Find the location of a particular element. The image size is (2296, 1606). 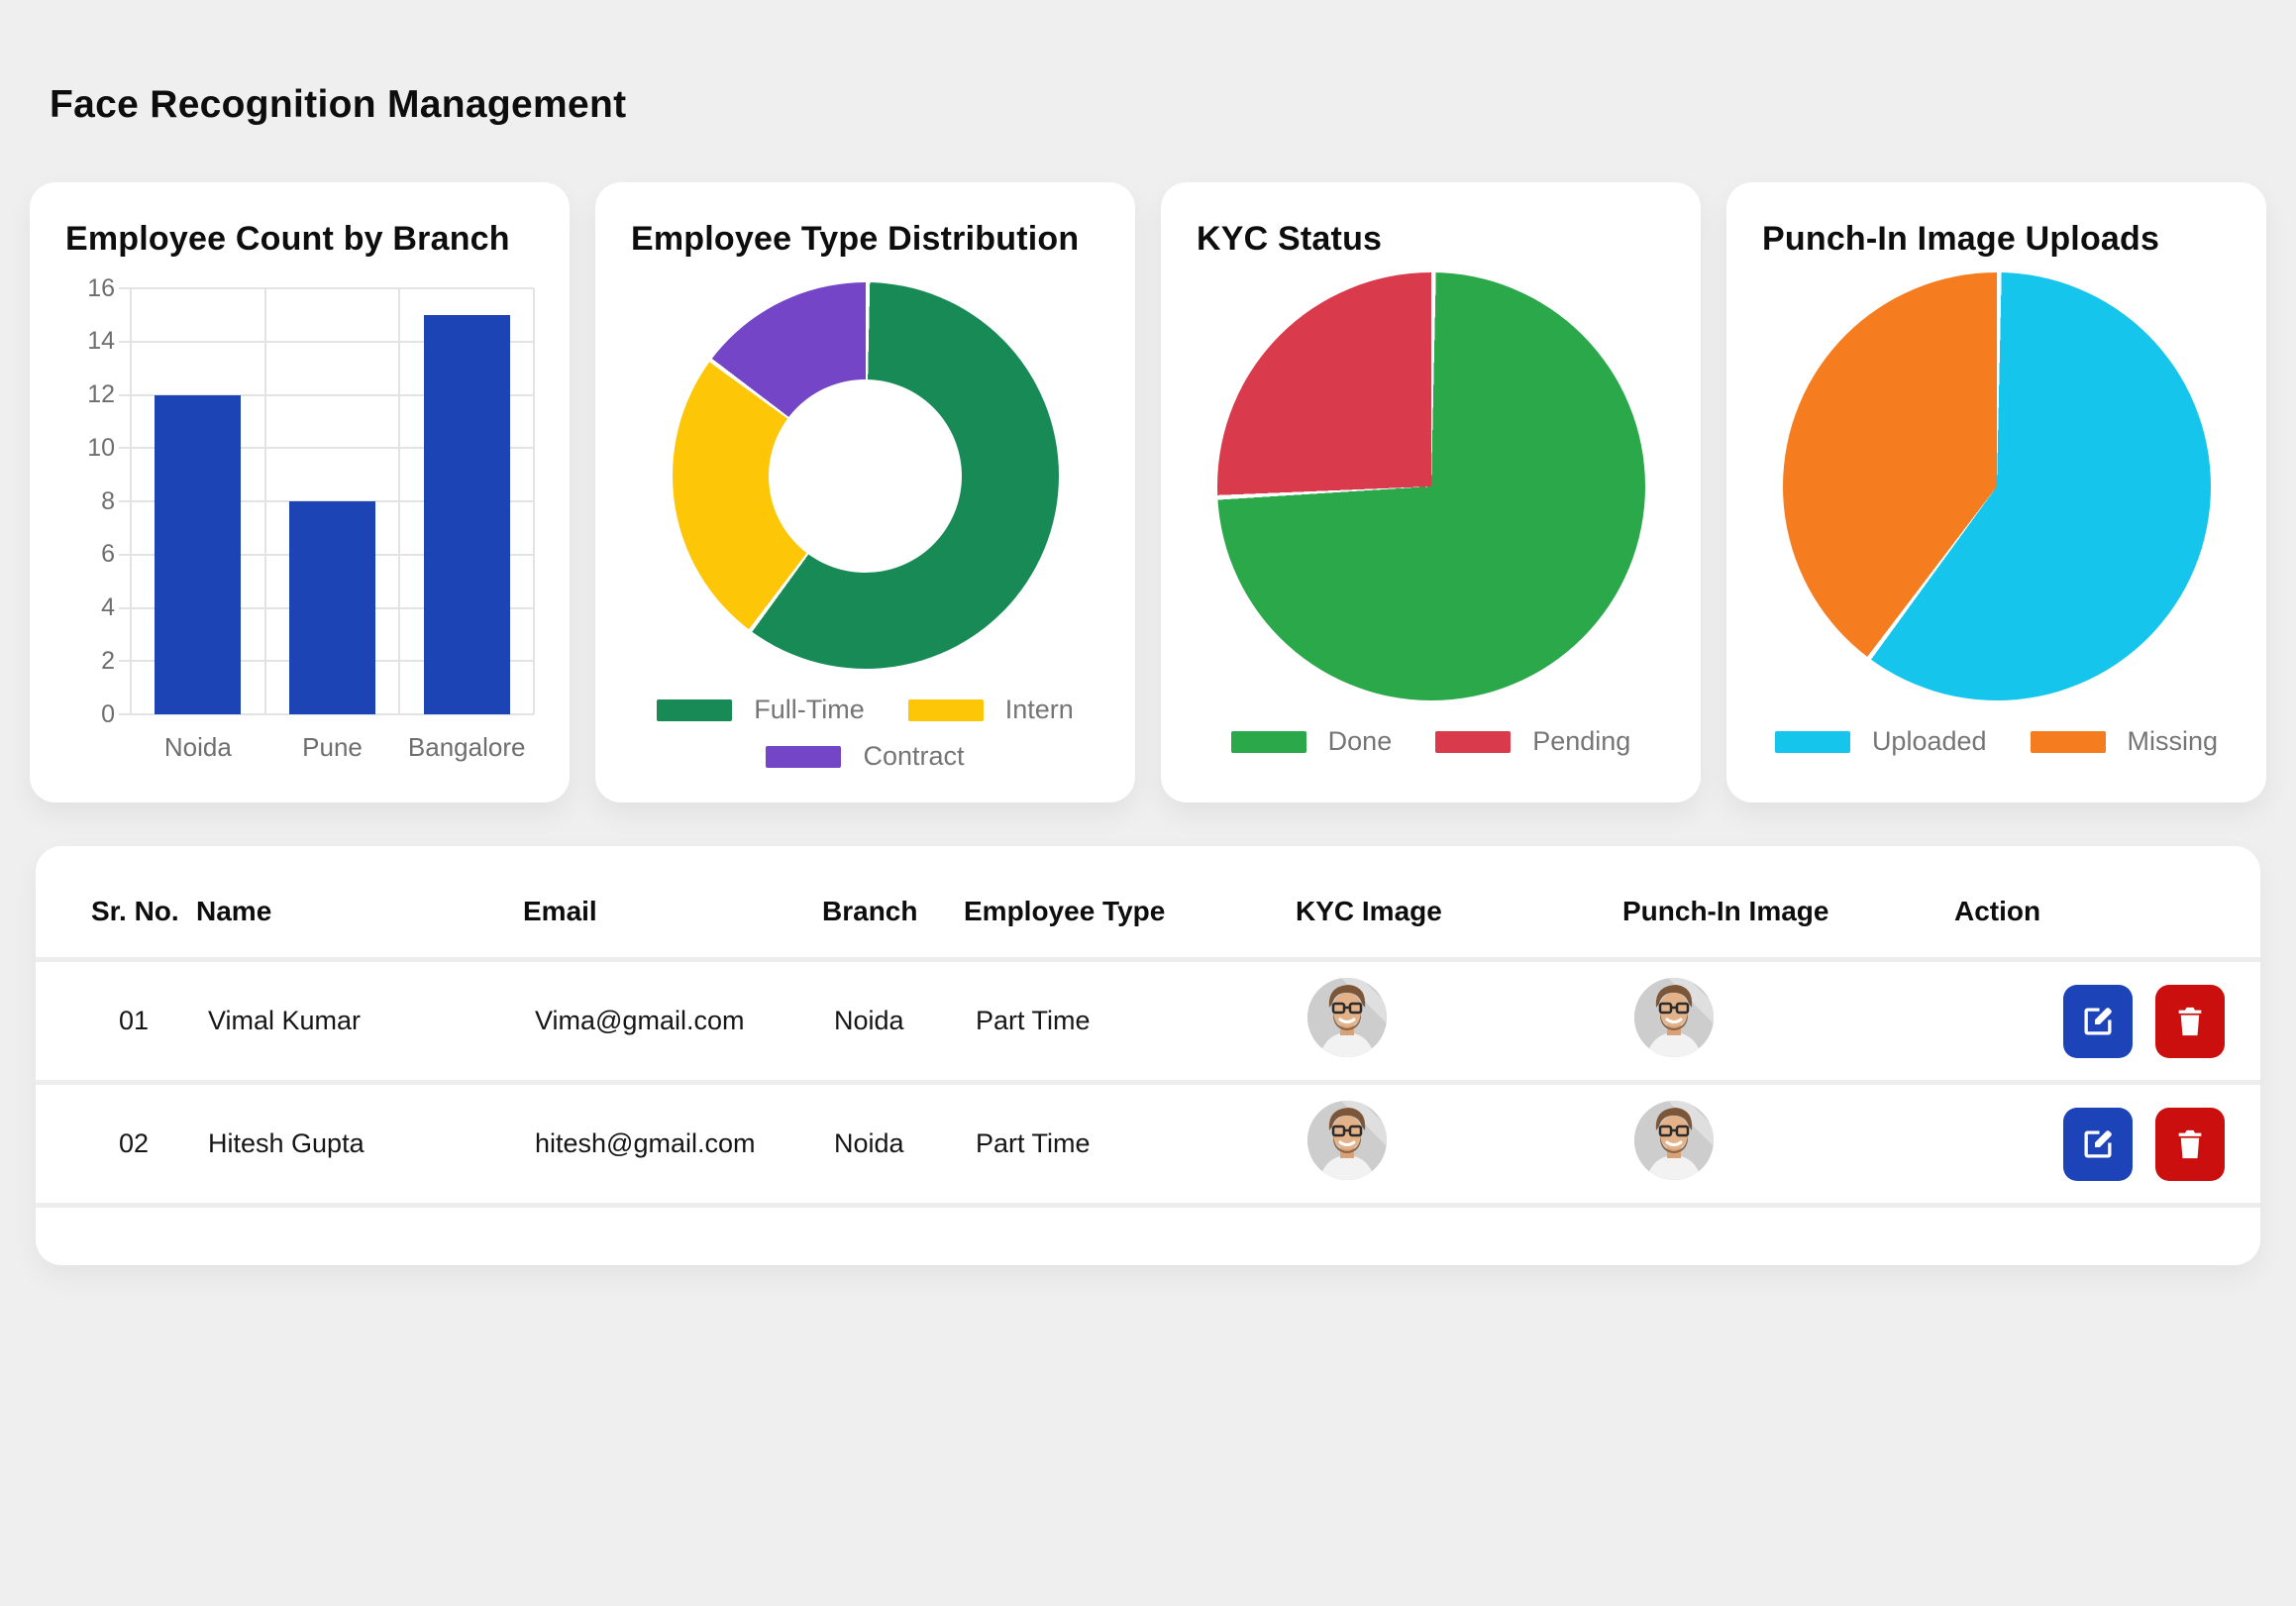

bar-chart-title: Employee Count by Branch is located at coordinates (287, 239).